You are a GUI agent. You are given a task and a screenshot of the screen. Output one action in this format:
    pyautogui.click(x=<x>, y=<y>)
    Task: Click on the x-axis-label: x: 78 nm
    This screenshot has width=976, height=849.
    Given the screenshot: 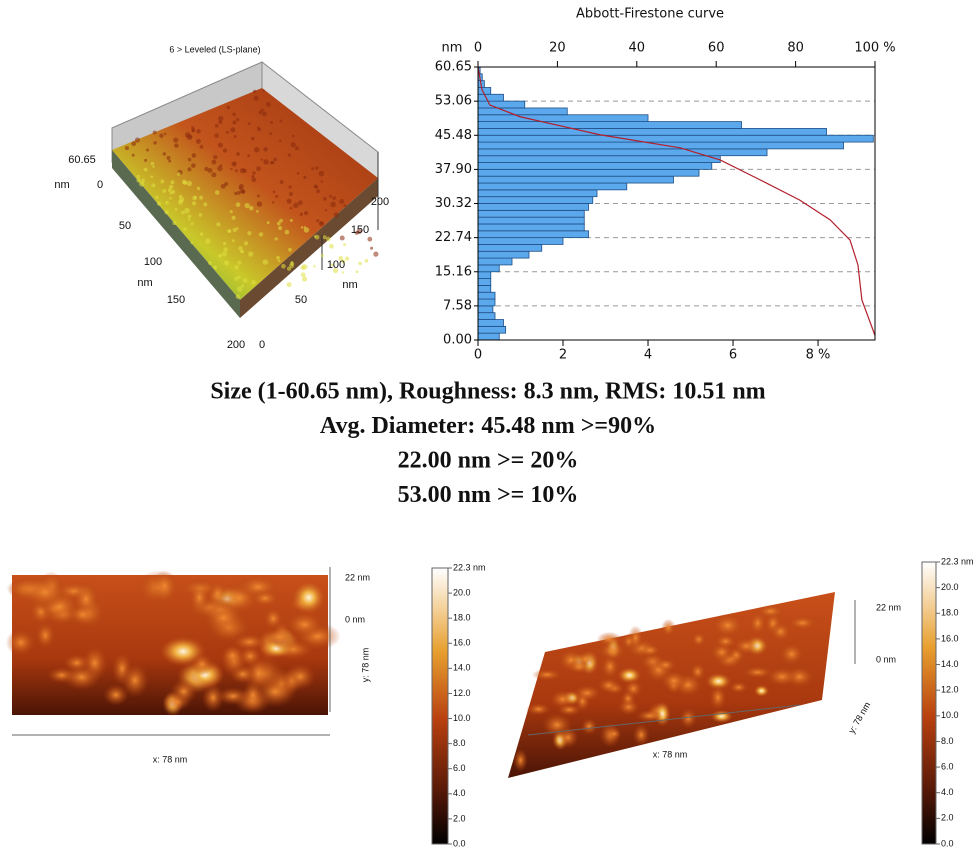 What is the action you would take?
    pyautogui.click(x=170, y=759)
    